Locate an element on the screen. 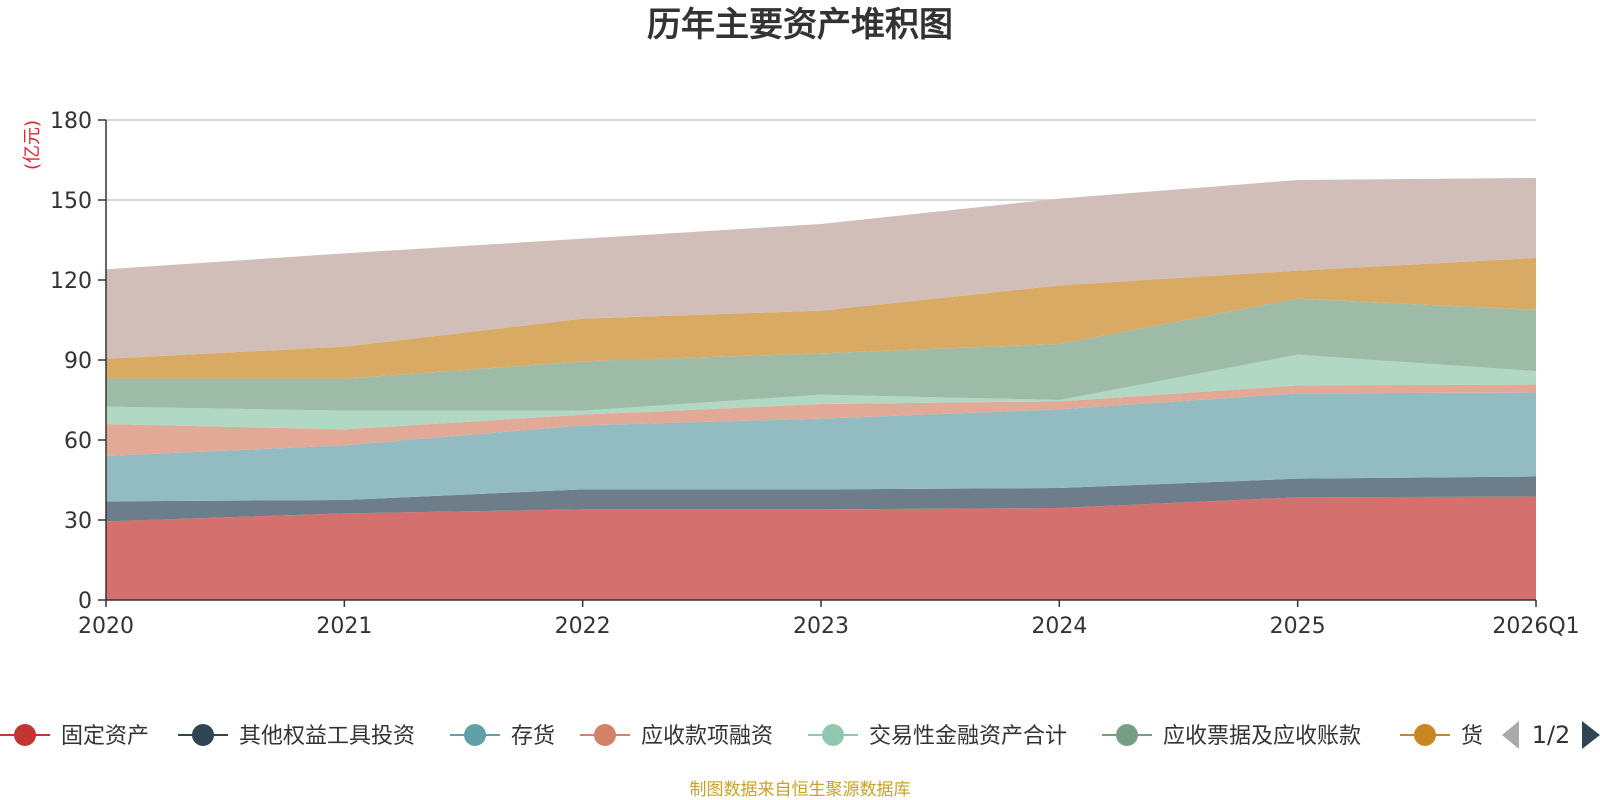 This screenshot has height=800, width=1600. x-tick-label: 2025 is located at coordinates (1298, 626).